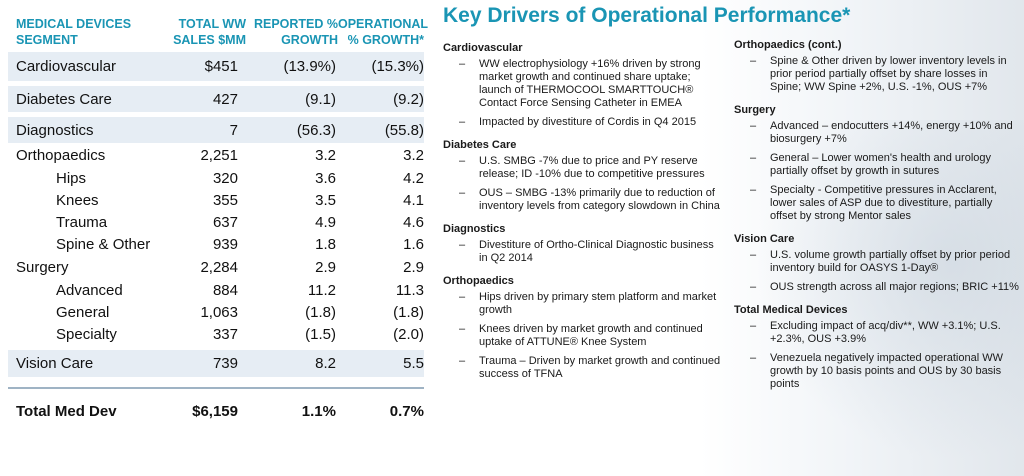 This screenshot has width=1024, height=476. I want to click on operational-growth: (1.8), so click(408, 312).